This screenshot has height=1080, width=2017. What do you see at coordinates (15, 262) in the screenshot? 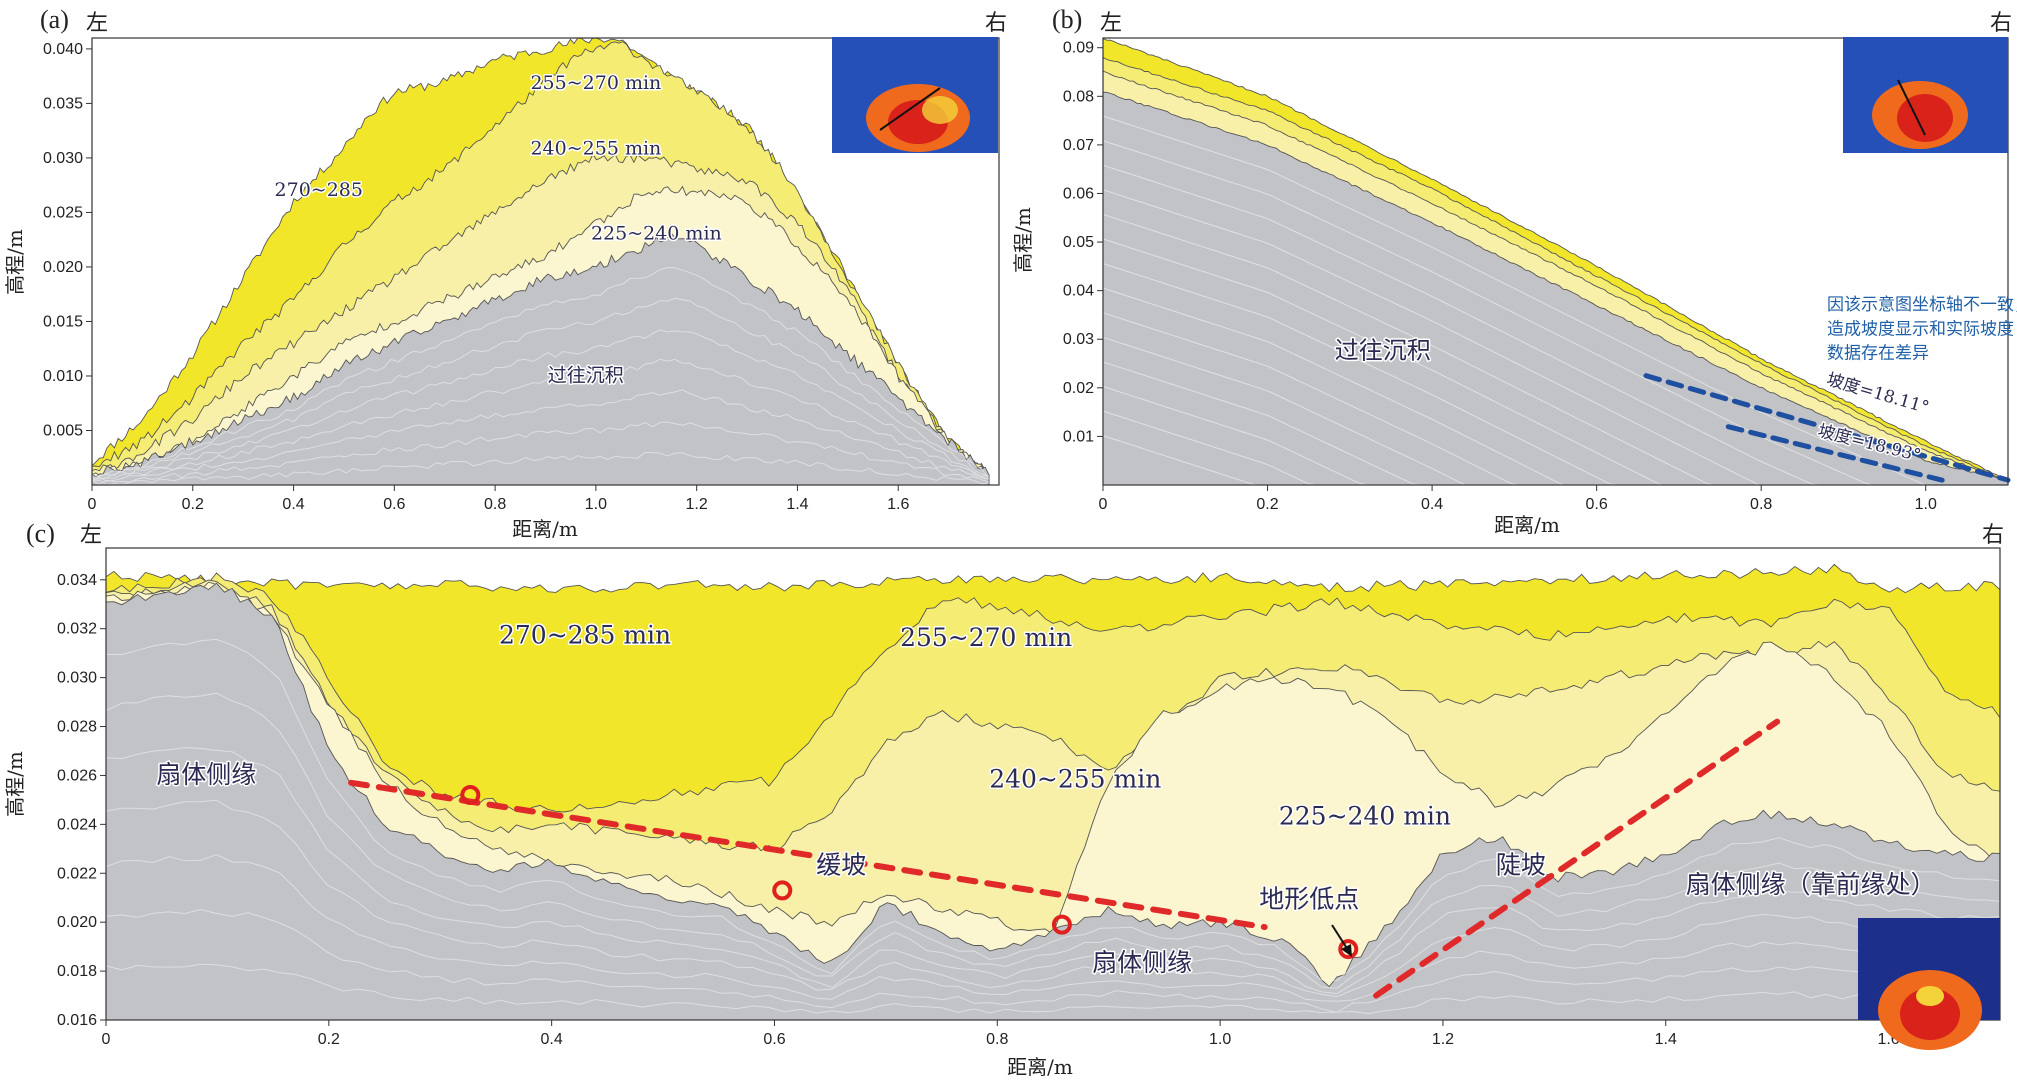
I see `panel-a-ylabel: 高程/m` at bounding box center [15, 262].